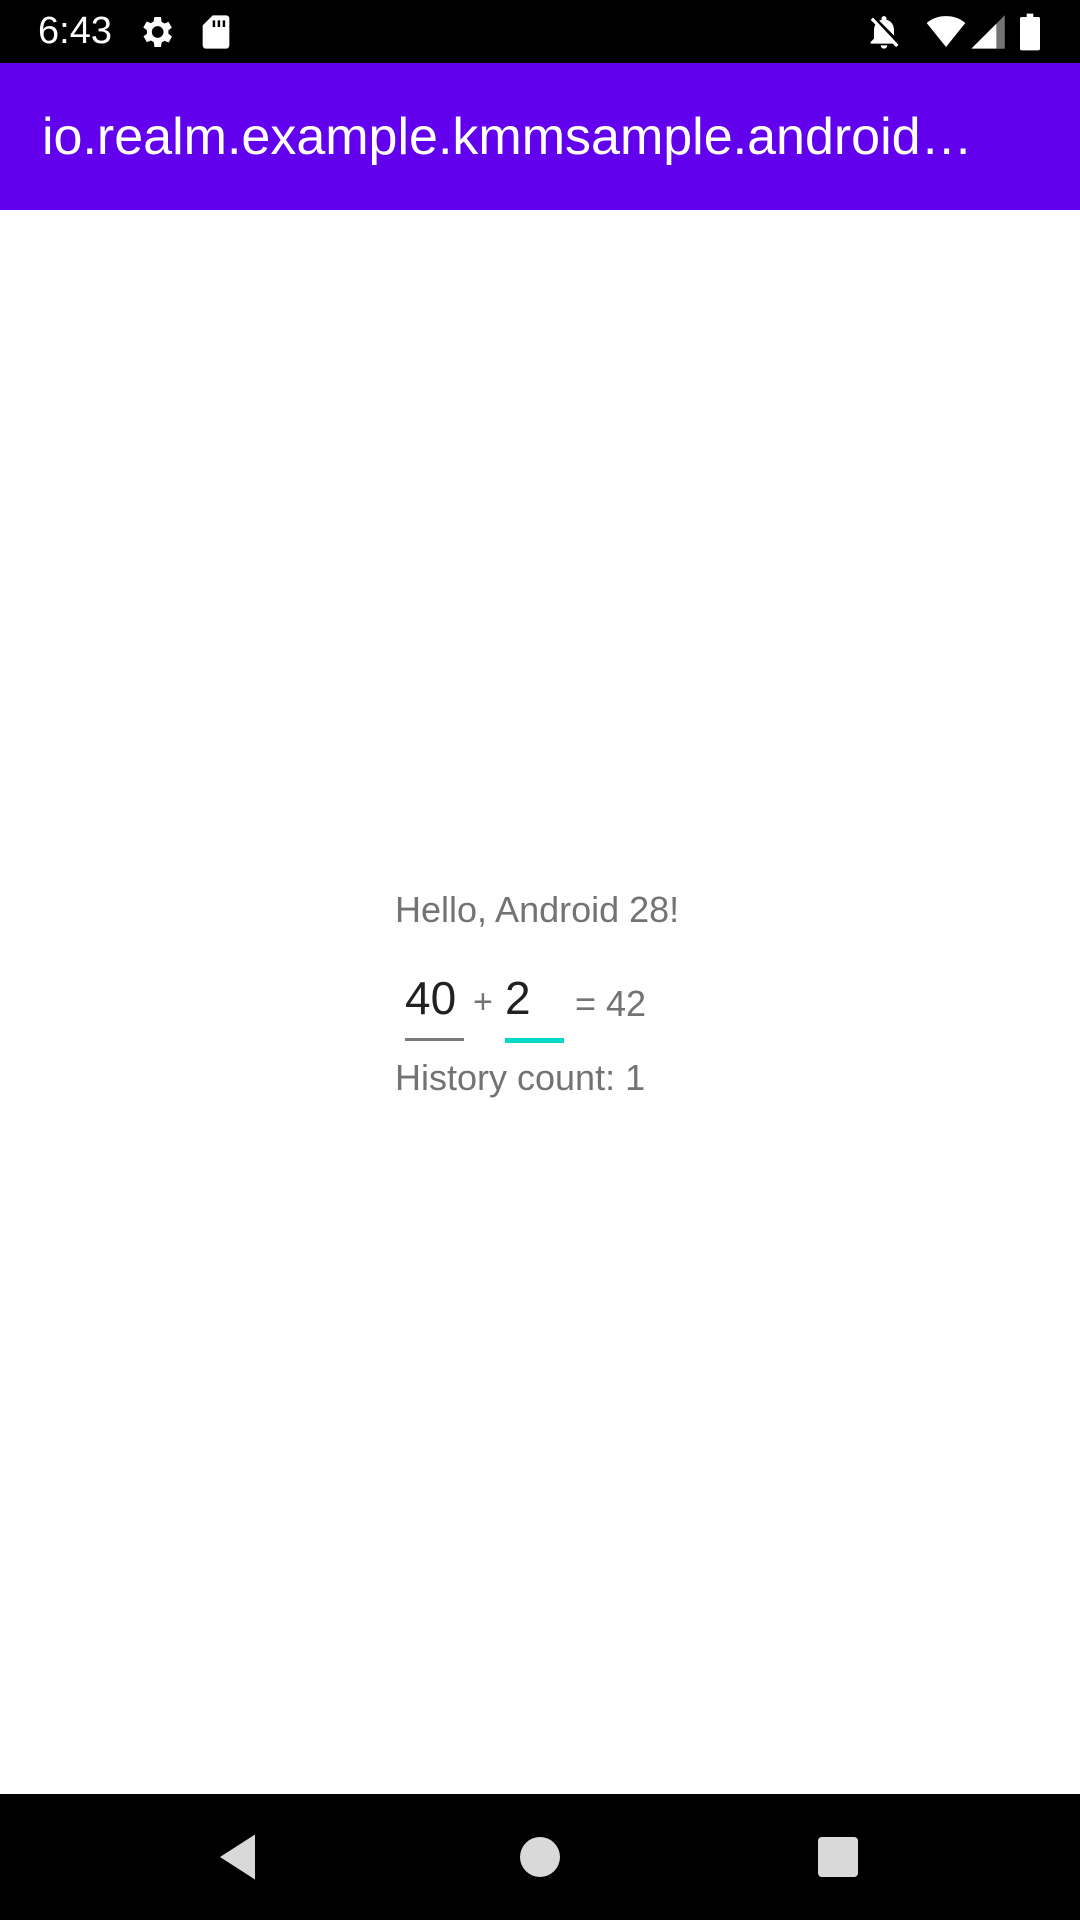 Image resolution: width=1080 pixels, height=1920 pixels. Describe the element at coordinates (520, 1077) in the screenshot. I see `history-count: History count: 1` at that location.